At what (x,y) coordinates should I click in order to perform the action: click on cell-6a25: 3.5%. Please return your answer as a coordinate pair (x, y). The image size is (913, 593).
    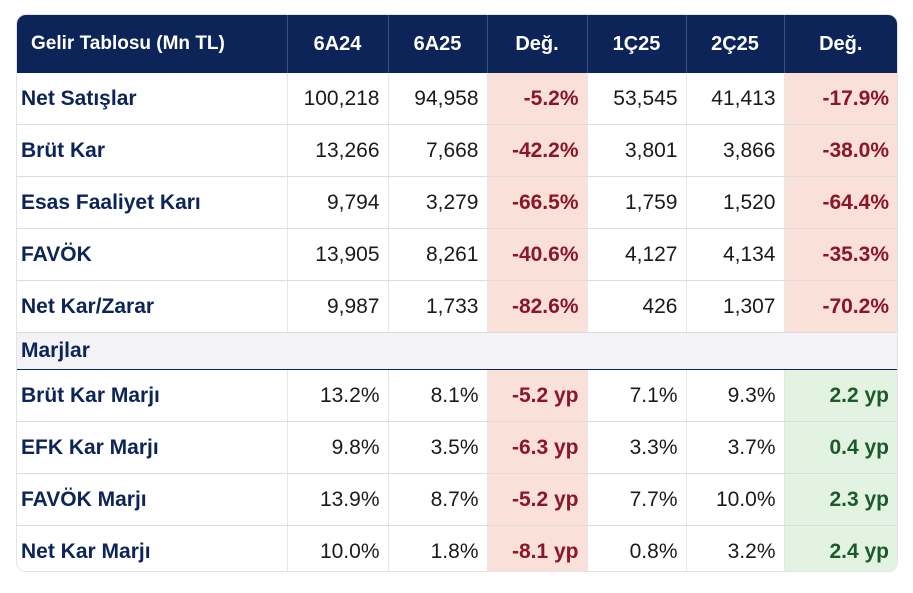
    Looking at the image, I should click on (438, 447).